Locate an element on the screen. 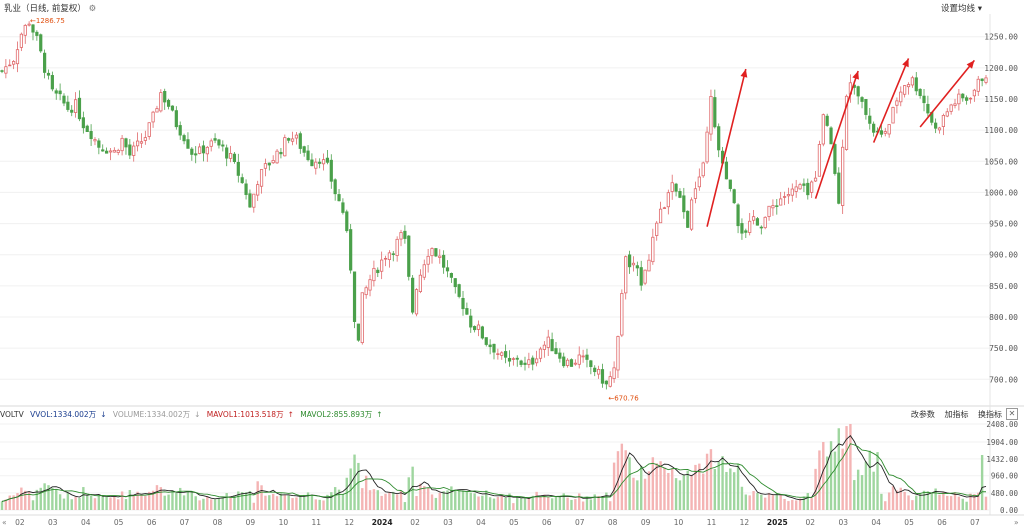  close-icon: ✕ is located at coordinates (1012, 414).